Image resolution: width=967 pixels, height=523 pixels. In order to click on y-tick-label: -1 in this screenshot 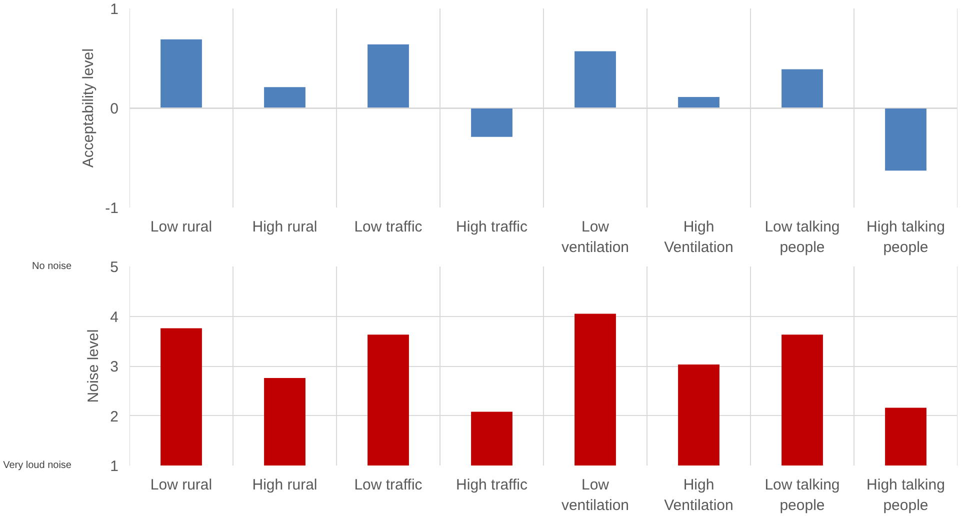, I will do `click(112, 208)`.